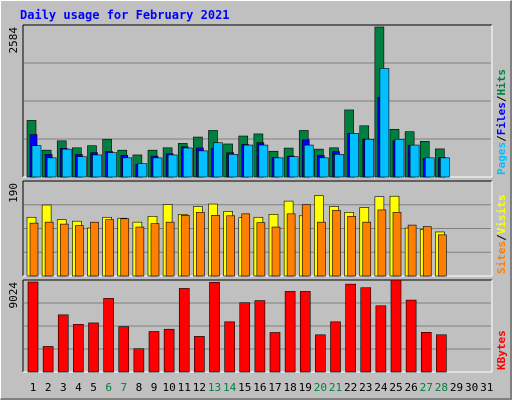 Image resolution: width=512 pixels, height=400 pixels. What do you see at coordinates (244, 387) in the screenshot?
I see `x-tick-label-day-15: 15` at bounding box center [244, 387].